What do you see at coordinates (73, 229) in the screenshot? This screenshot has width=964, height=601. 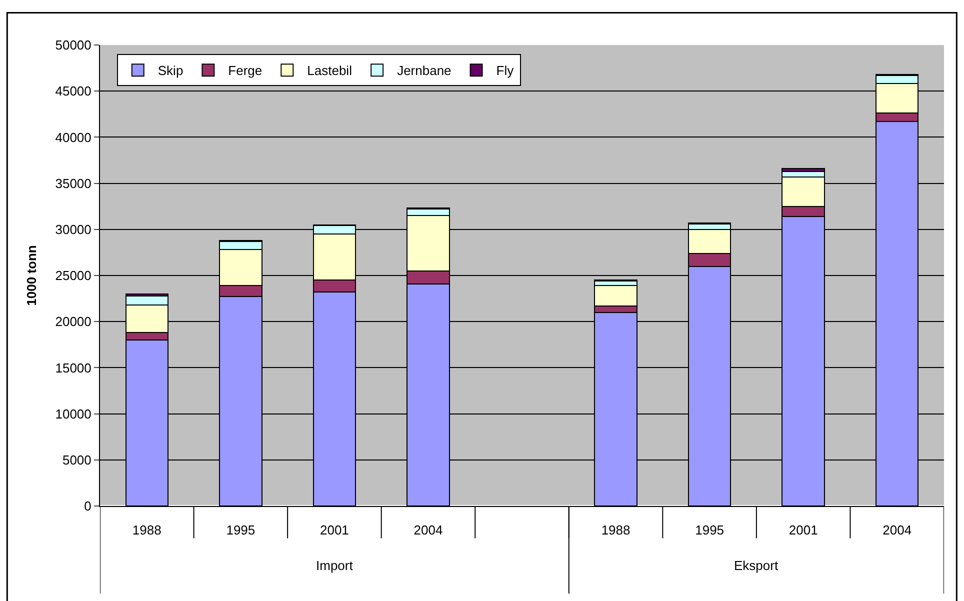 I see `y-tick-label: 30000` at bounding box center [73, 229].